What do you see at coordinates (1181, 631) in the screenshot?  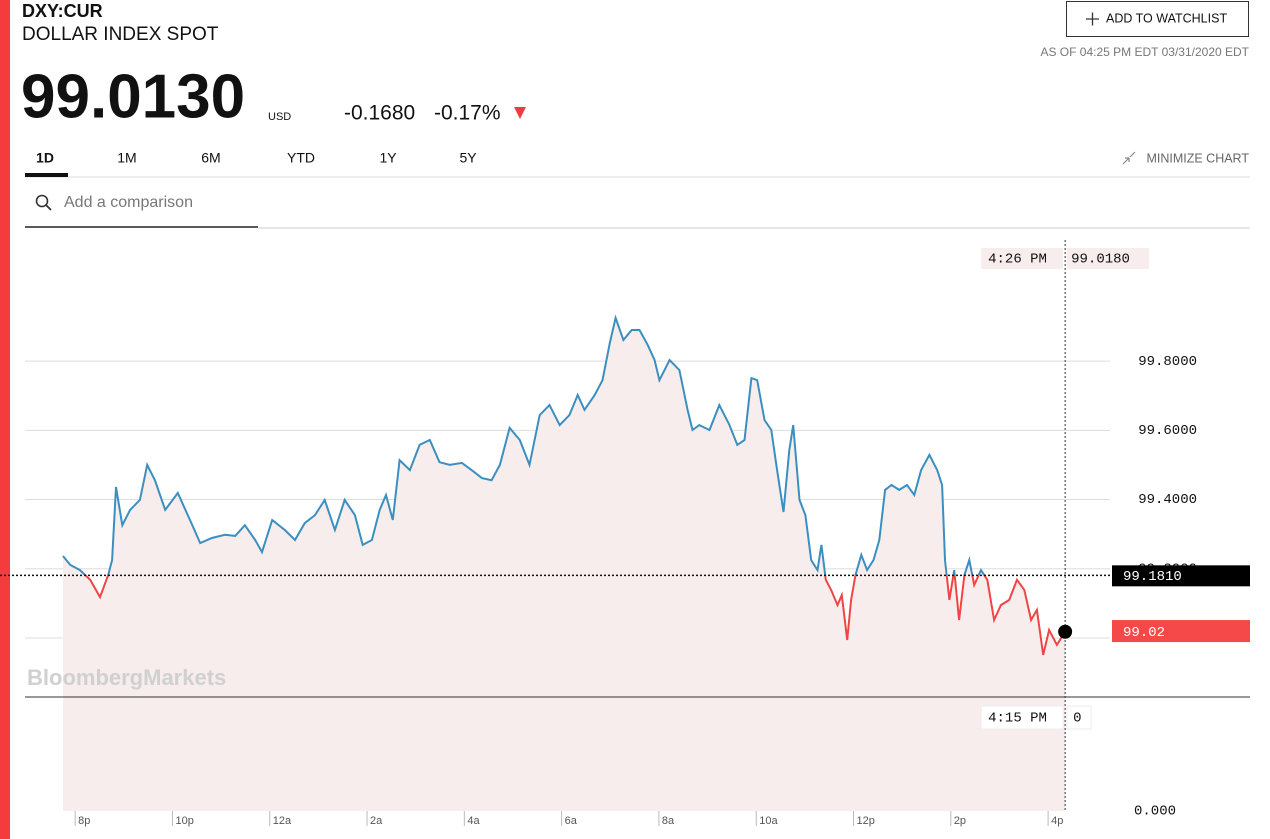 I see `last-value-box` at bounding box center [1181, 631].